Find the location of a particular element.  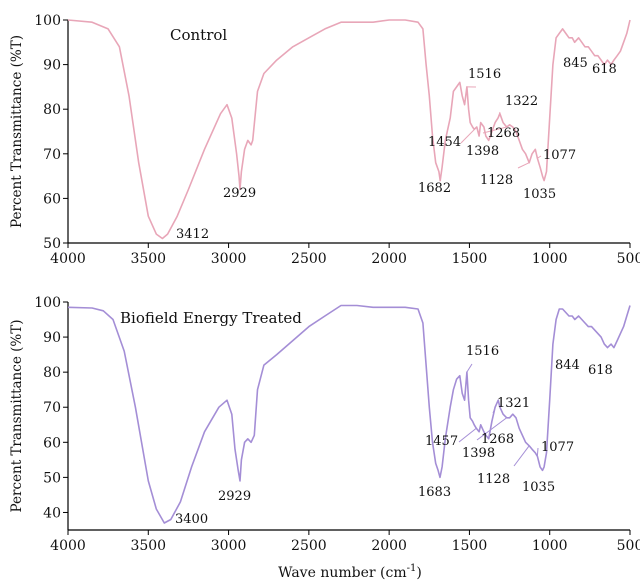

x-axis-label: Wave number (cm-1) is located at coordinates (350, 572).